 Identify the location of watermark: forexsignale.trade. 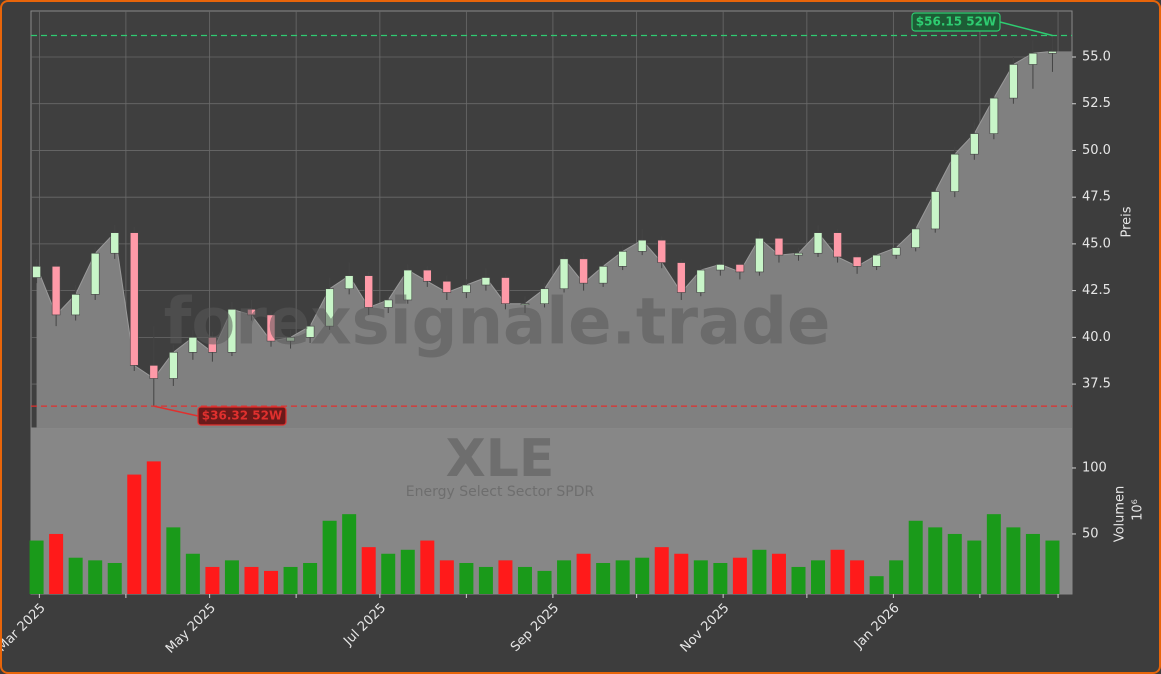
(497, 323).